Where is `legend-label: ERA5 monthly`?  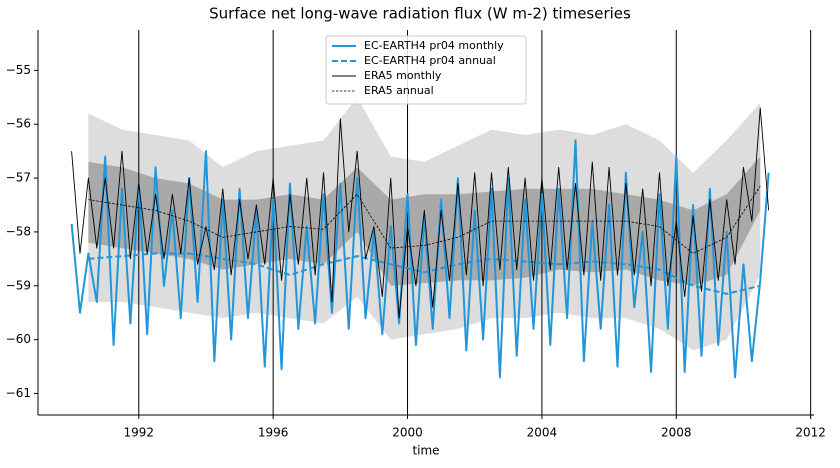
legend-label: ERA5 monthly is located at coordinates (403, 75).